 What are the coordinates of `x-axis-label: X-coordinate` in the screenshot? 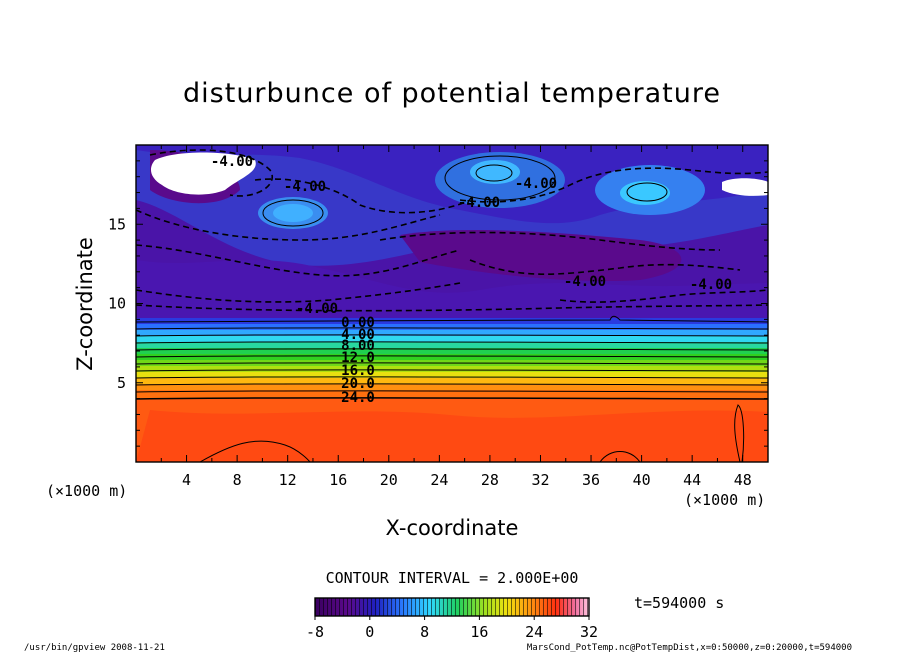 It's located at (452, 528).